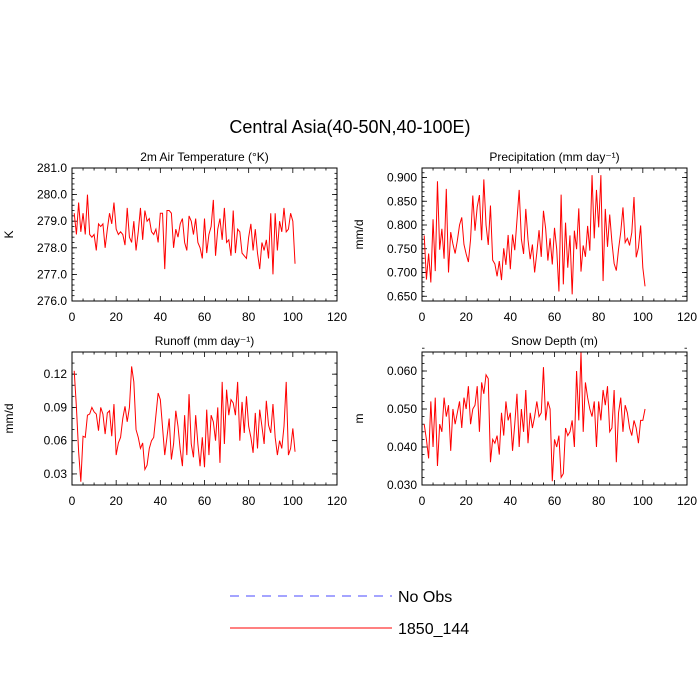  What do you see at coordinates (554, 157) in the screenshot?
I see `panel-title: Precipitation (mm day⁻¹)` at bounding box center [554, 157].